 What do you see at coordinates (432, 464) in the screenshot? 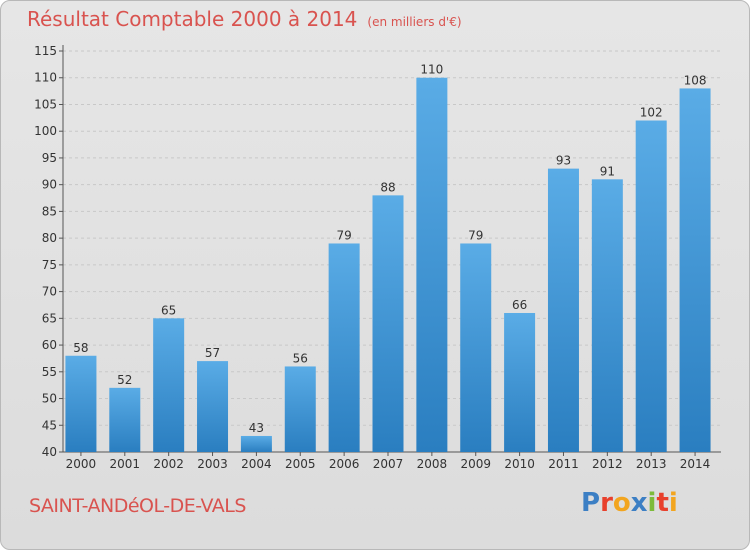
I see `x-tick-label: 2008` at bounding box center [432, 464].